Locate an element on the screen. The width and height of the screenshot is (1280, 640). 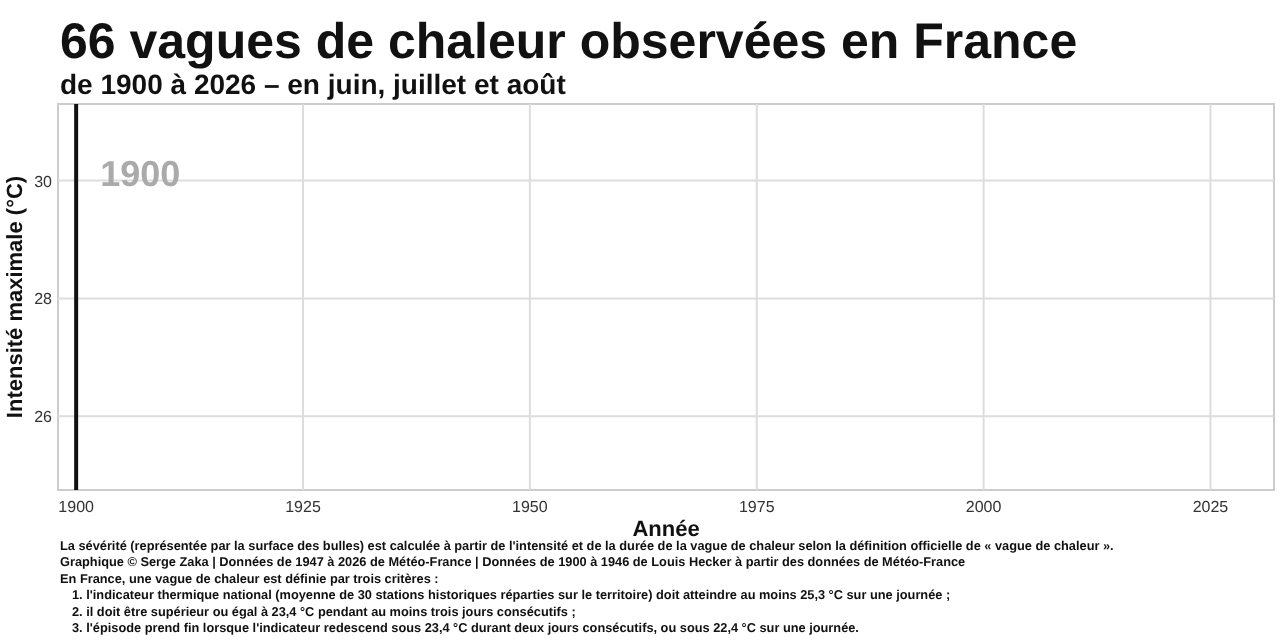
x-tick-label: 1950 is located at coordinates (530, 507).